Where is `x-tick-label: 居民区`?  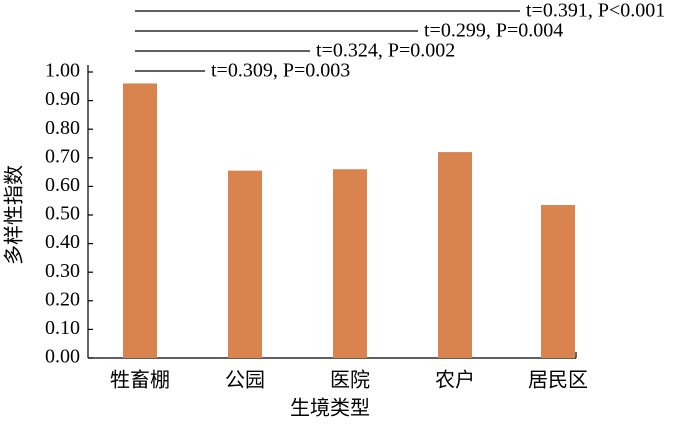 x-tick-label: 居民区 is located at coordinates (558, 381).